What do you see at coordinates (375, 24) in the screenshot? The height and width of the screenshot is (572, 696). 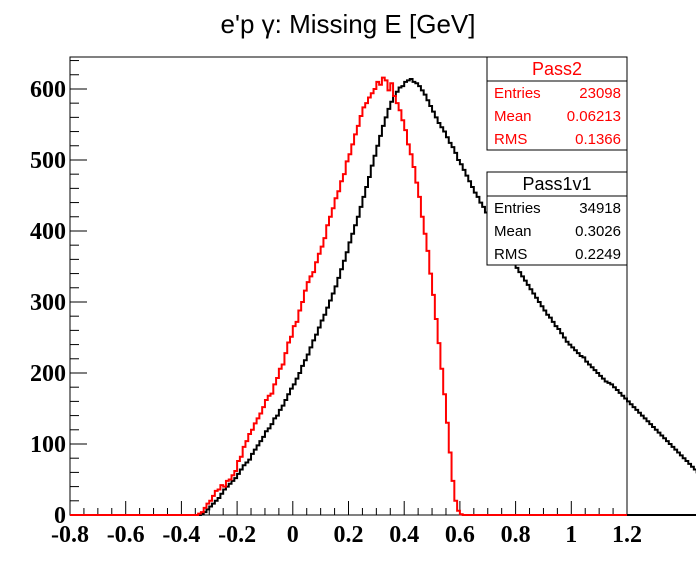 I see `chart-title-suffix: : Missing E [GeV]` at bounding box center [375, 24].